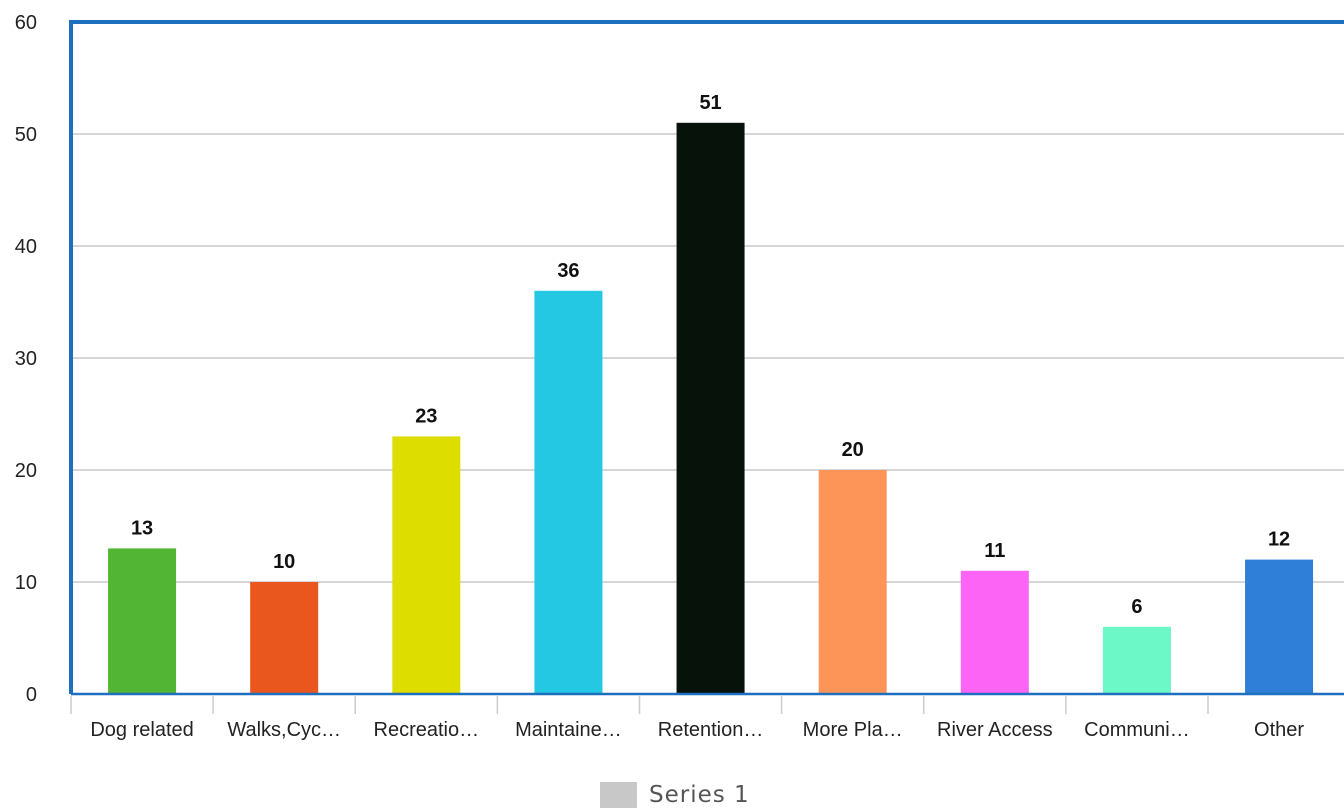 This screenshot has height=809, width=1344. Describe the element at coordinates (142, 528) in the screenshot. I see `data-label: 13` at that location.